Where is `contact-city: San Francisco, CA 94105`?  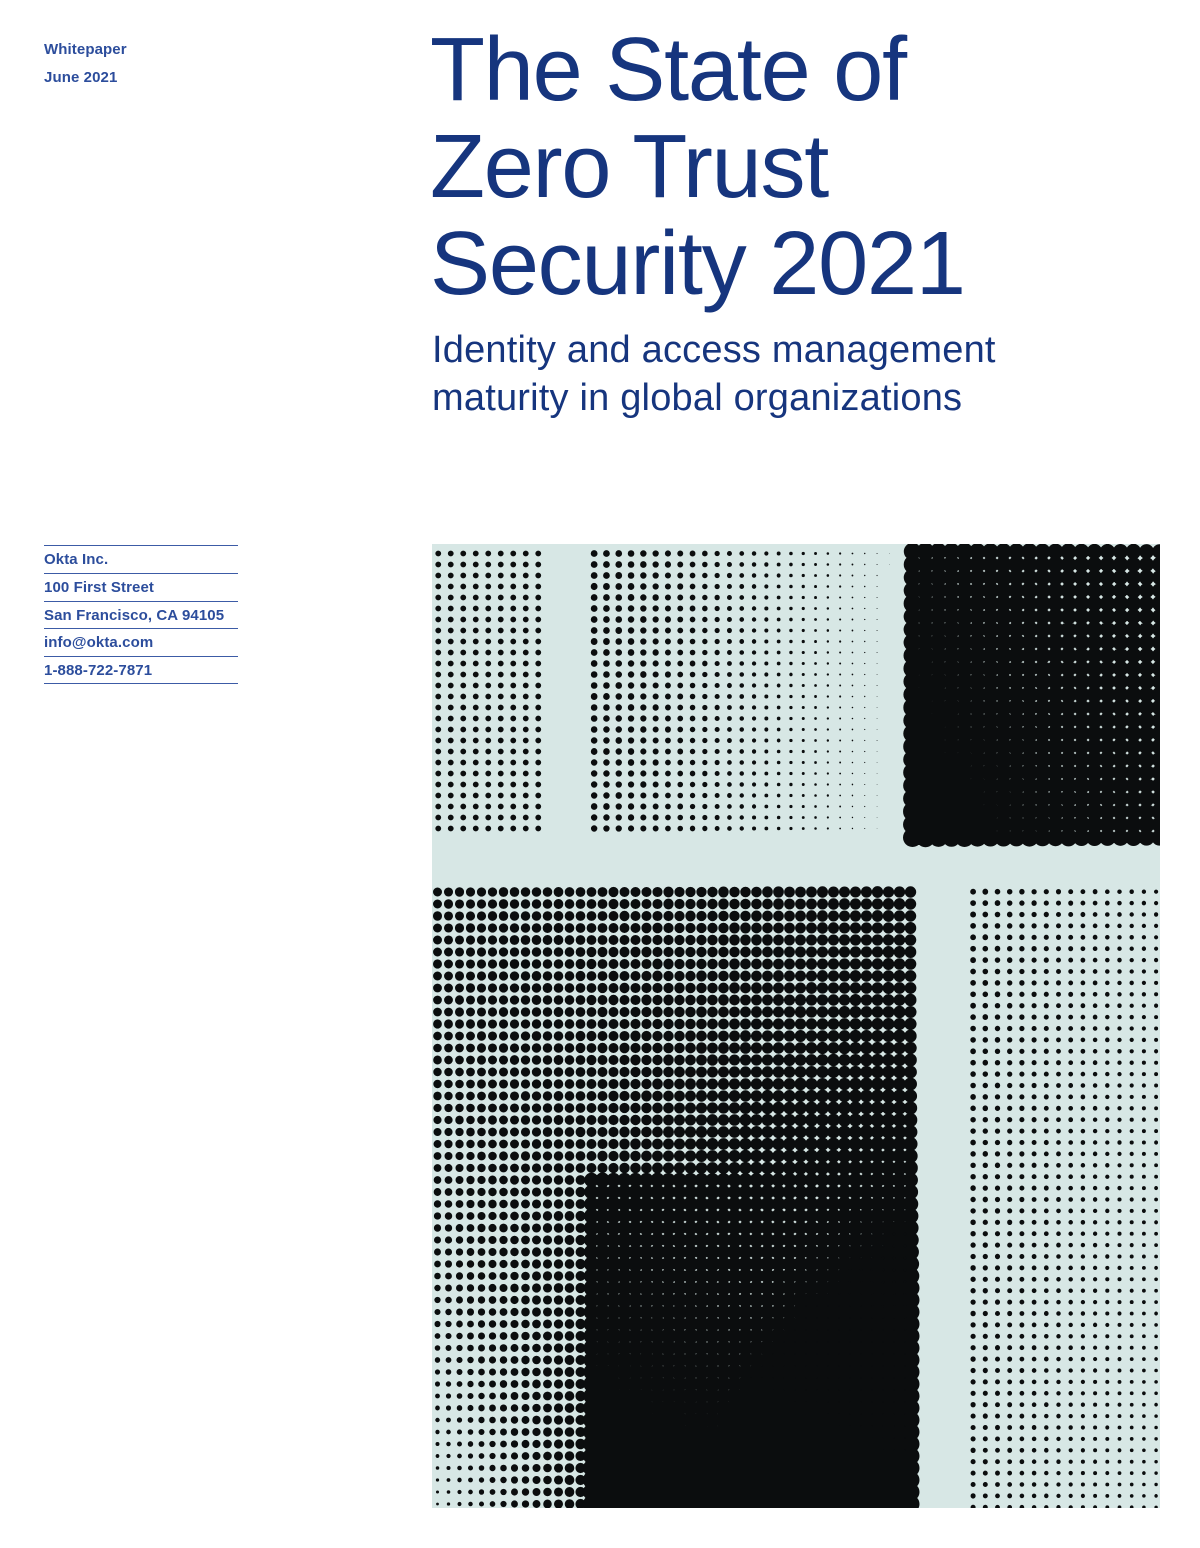 contact-city: San Francisco, CA 94105 is located at coordinates (141, 614).